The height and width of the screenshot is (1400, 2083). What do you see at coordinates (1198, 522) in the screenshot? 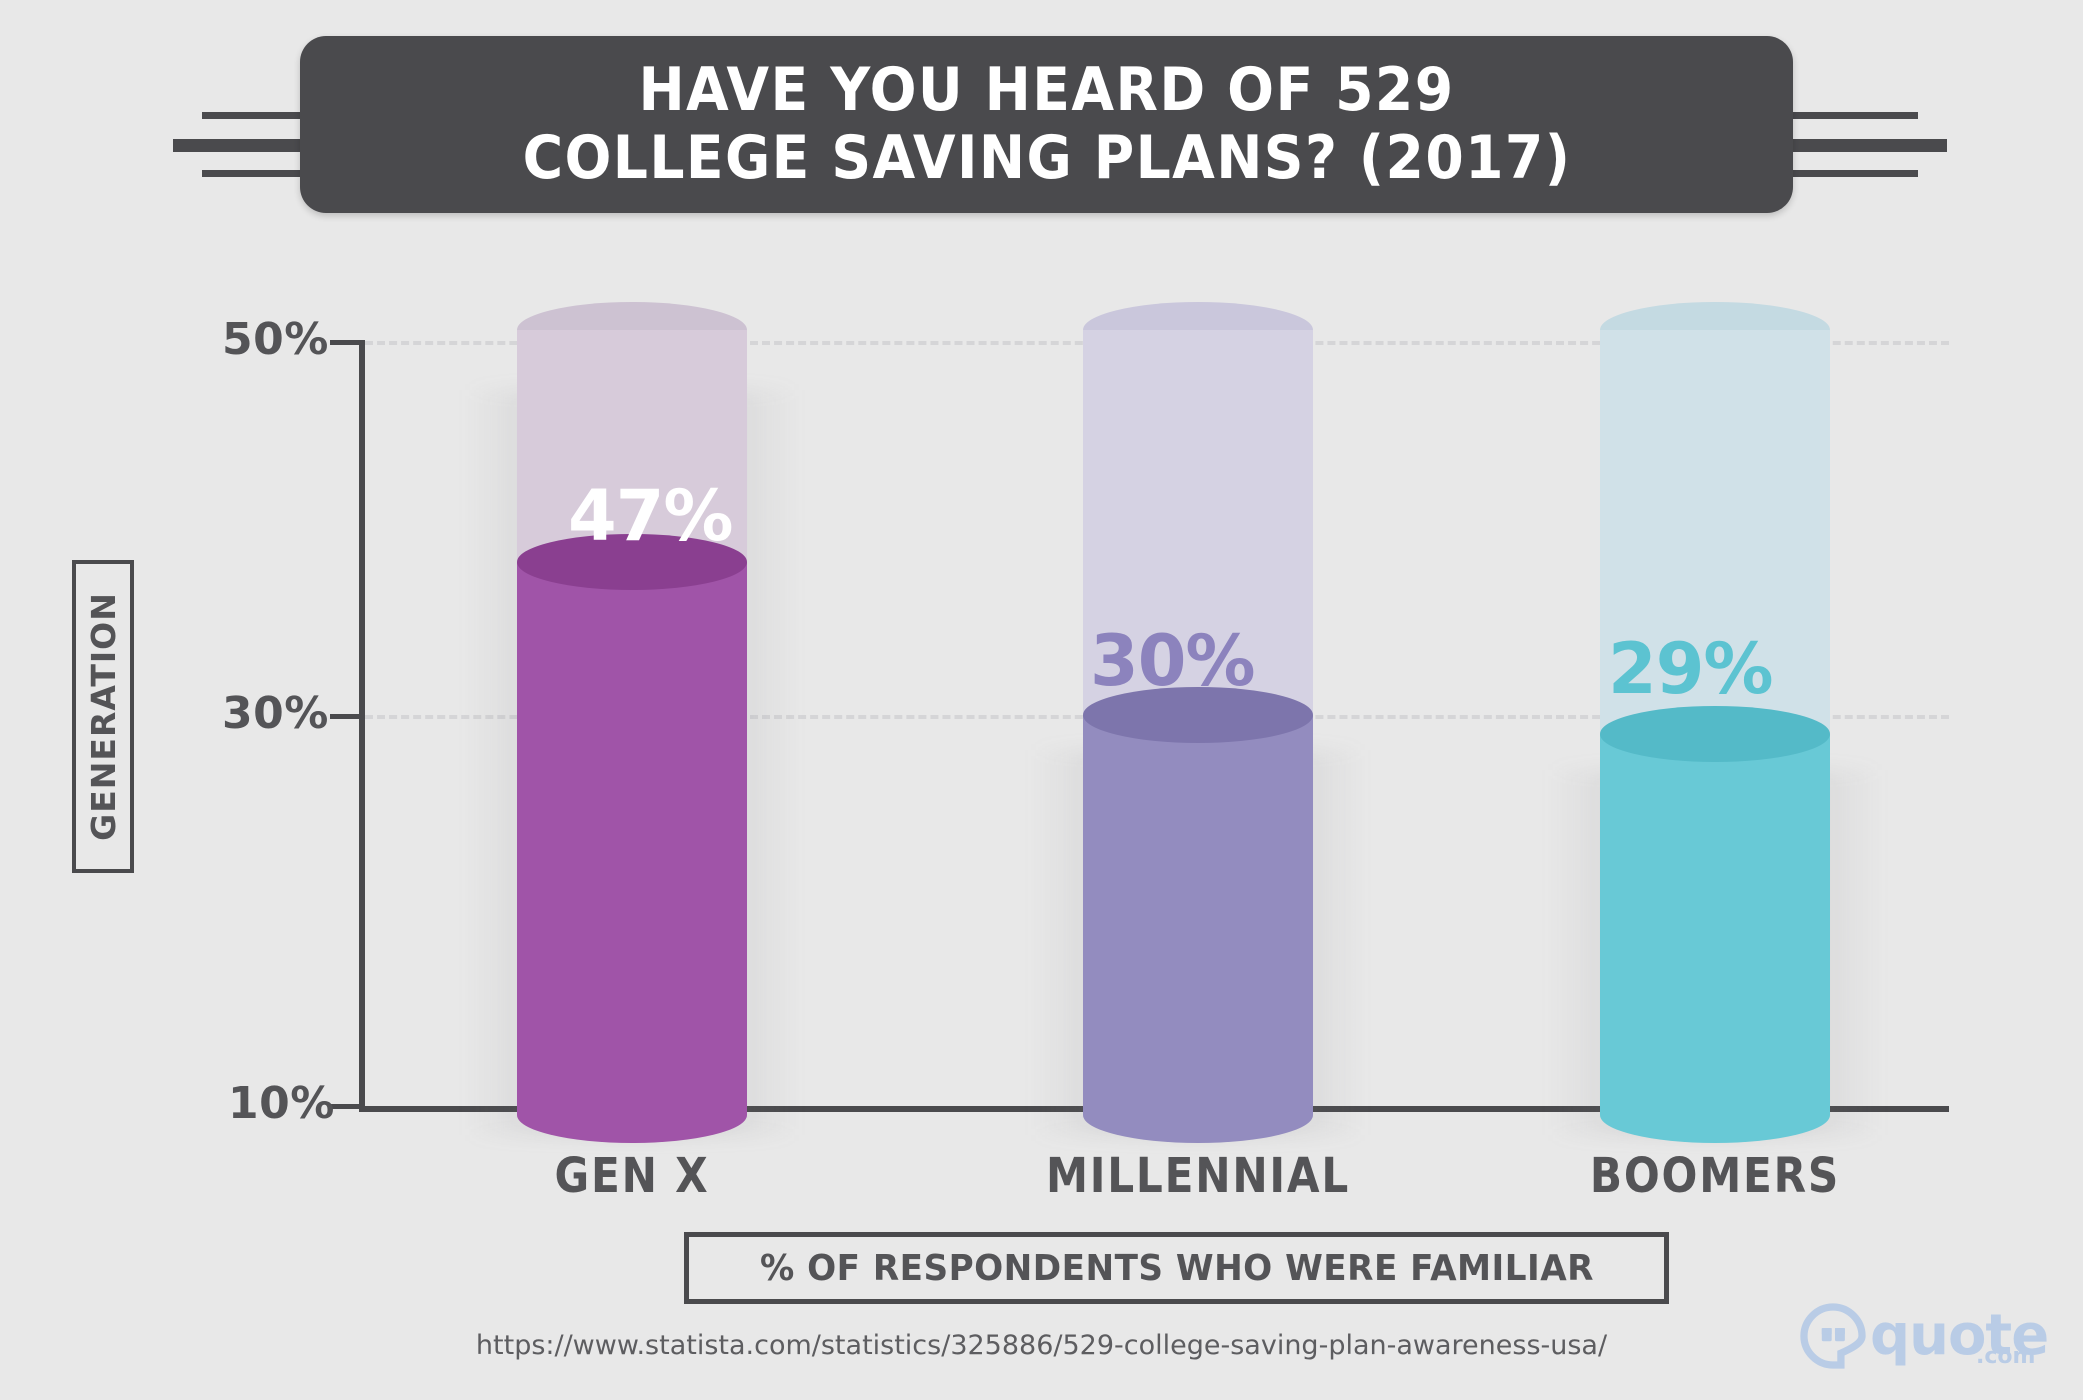
I see `bar-ghost-body-millennial` at bounding box center [1198, 522].